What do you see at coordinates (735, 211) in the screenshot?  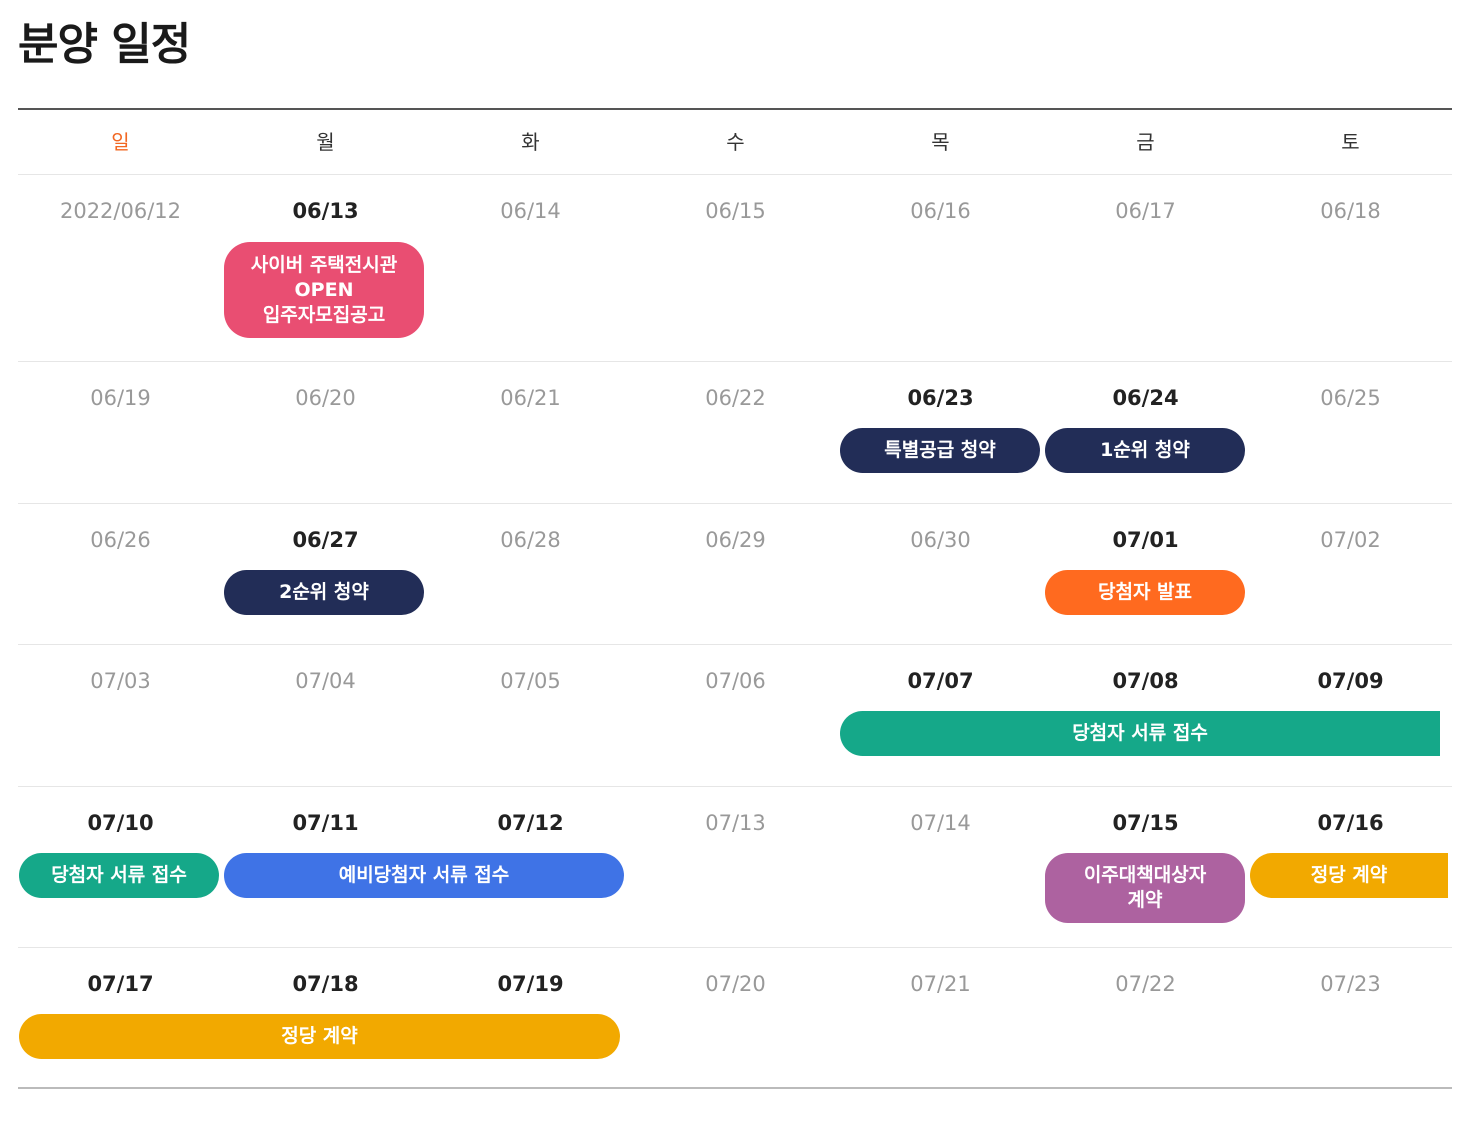 I see `date-cell: 06/15` at bounding box center [735, 211].